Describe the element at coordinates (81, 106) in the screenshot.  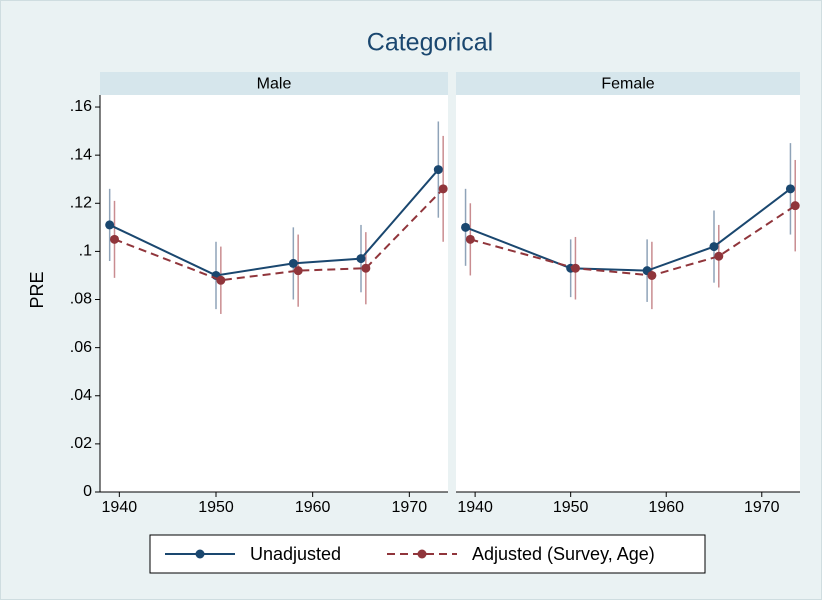
I see `y-tick-label: .16` at that location.